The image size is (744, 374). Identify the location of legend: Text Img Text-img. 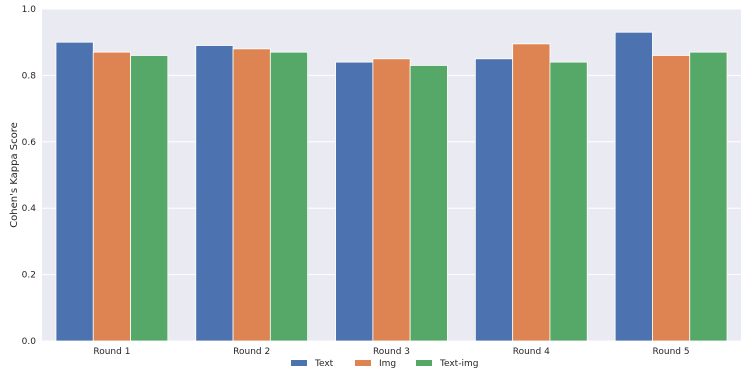
(384, 364).